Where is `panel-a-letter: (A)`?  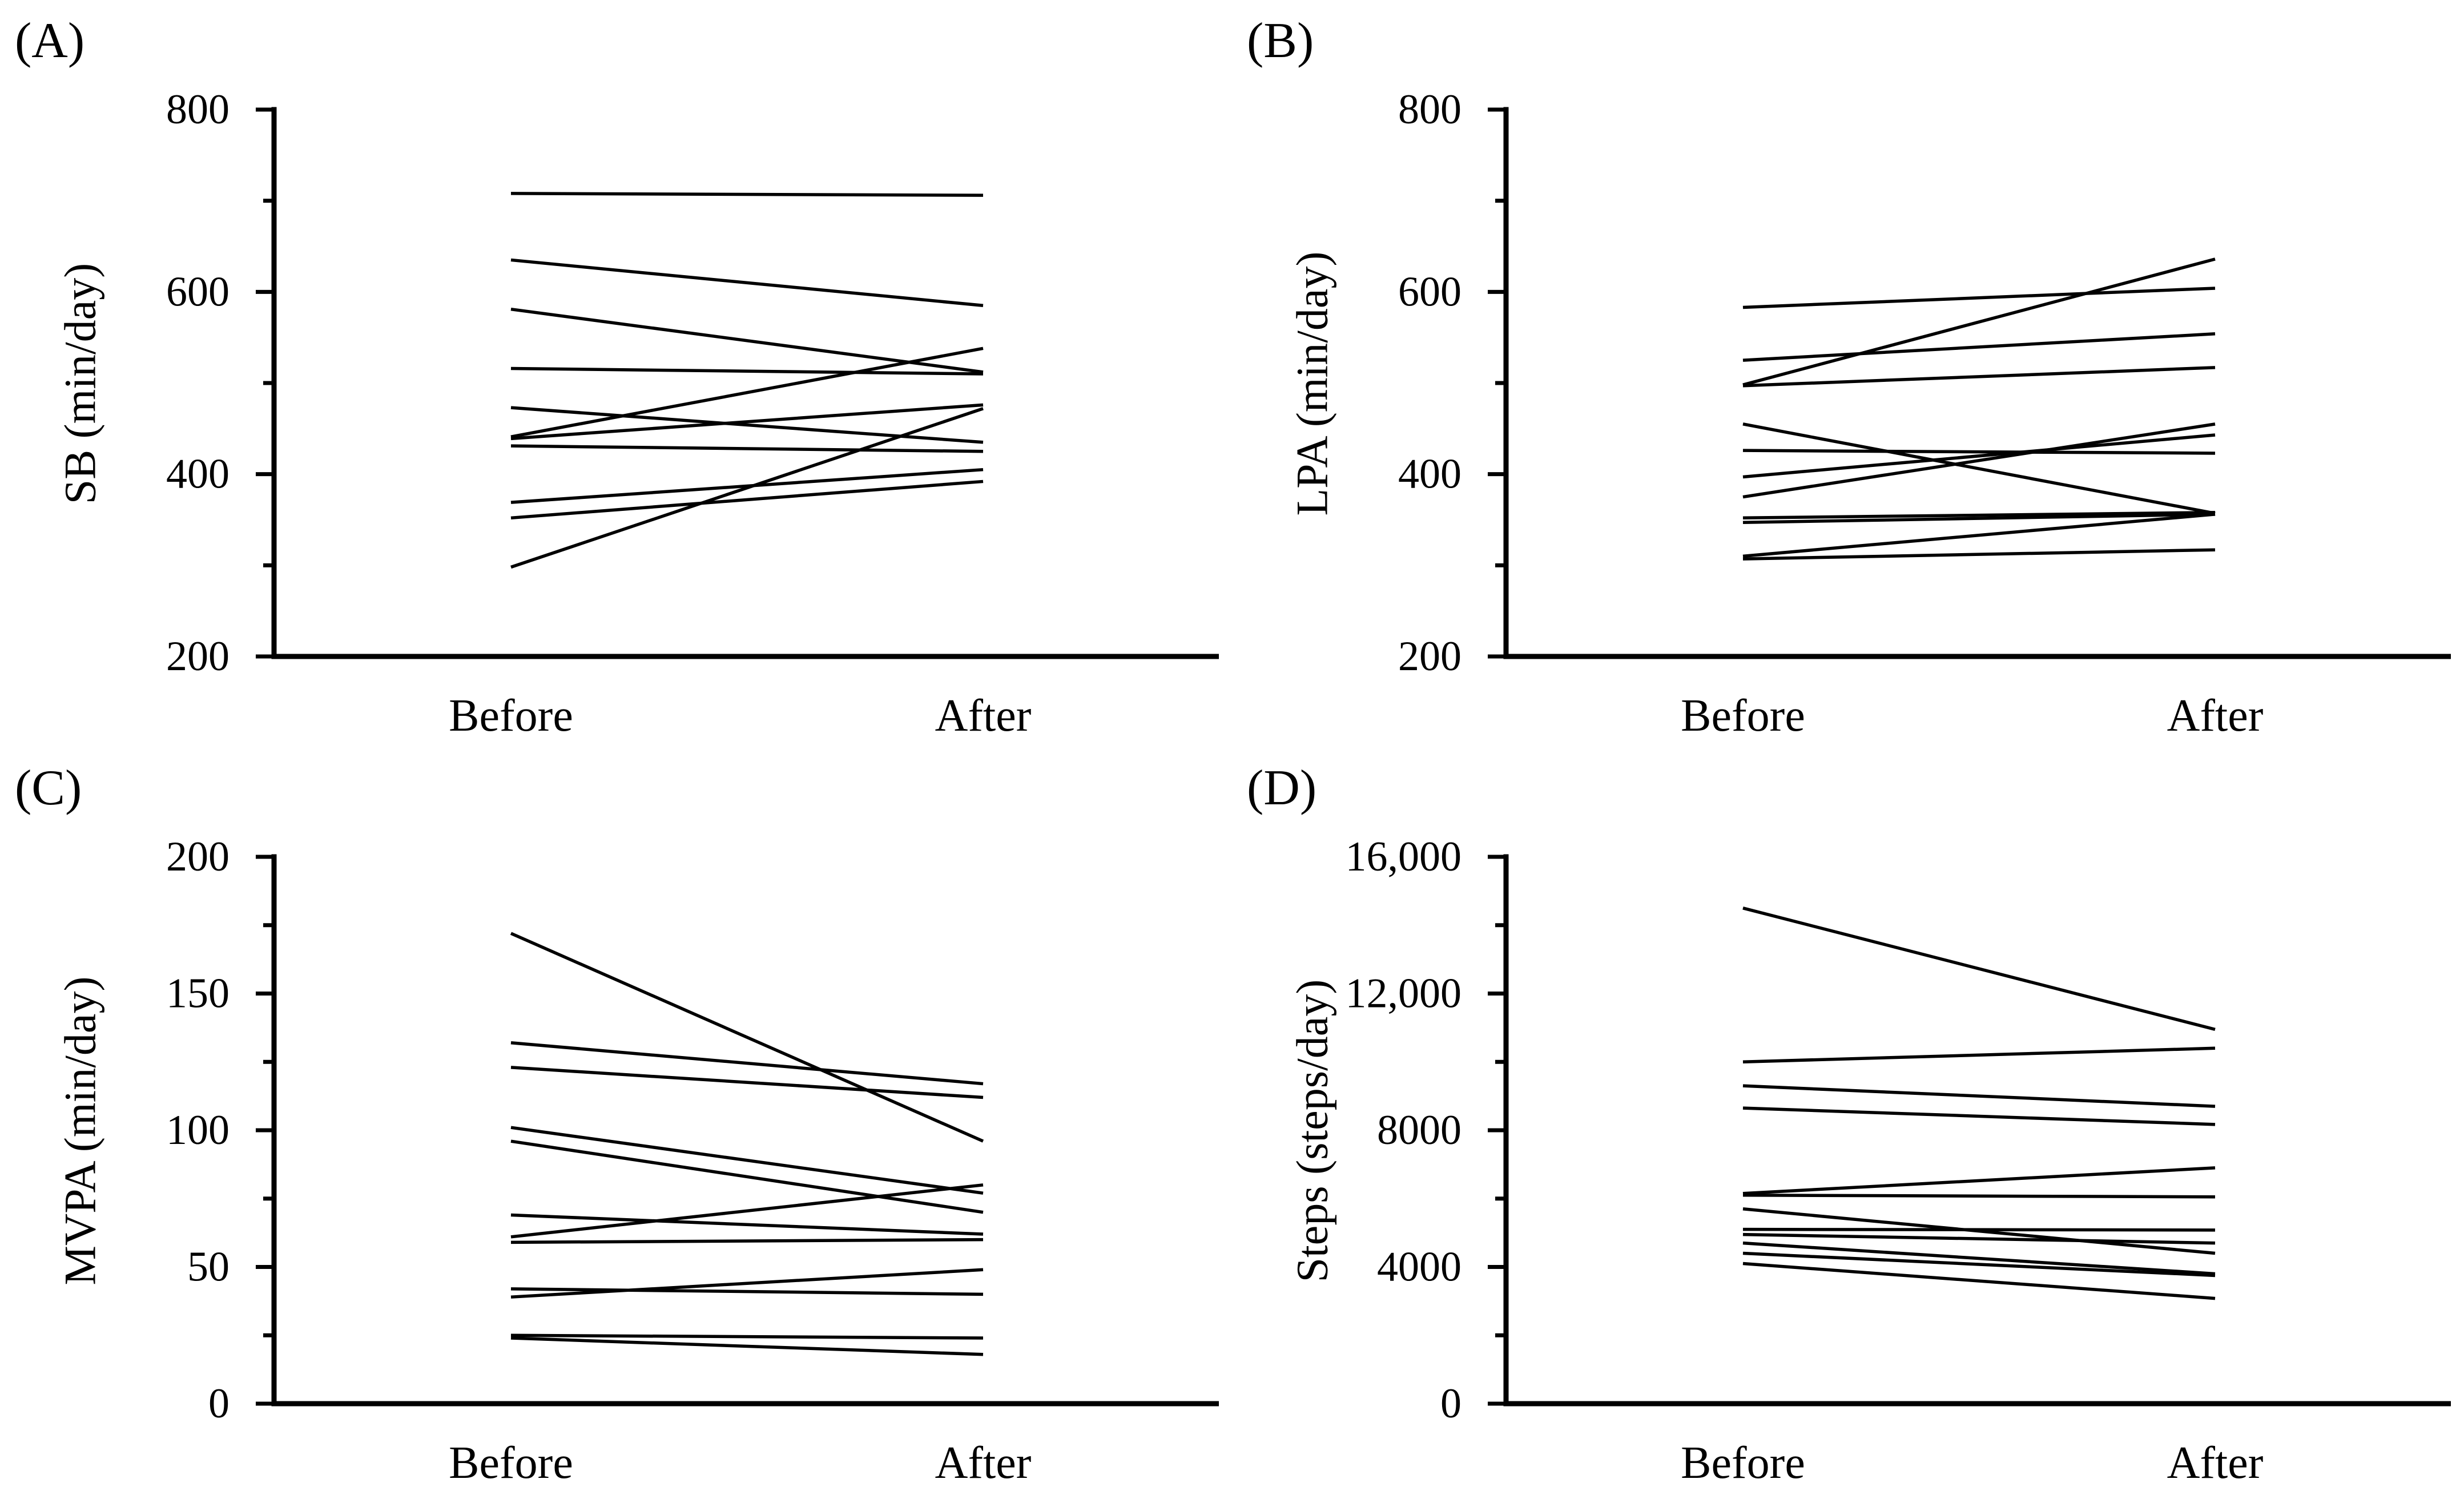 panel-a-letter: (A) is located at coordinates (49, 41).